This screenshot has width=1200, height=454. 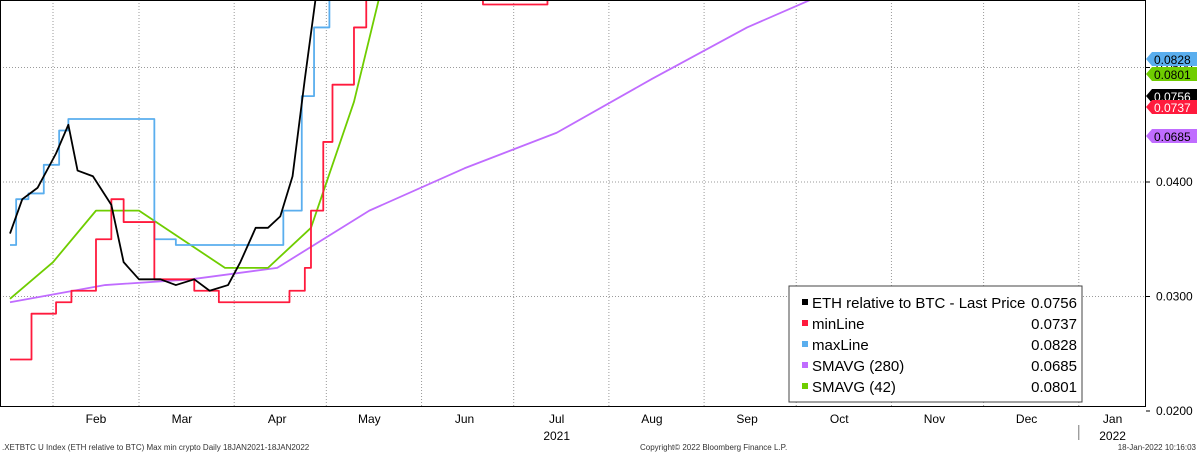 I want to click on x-year-label-2022: 2022, so click(x=1112, y=434).